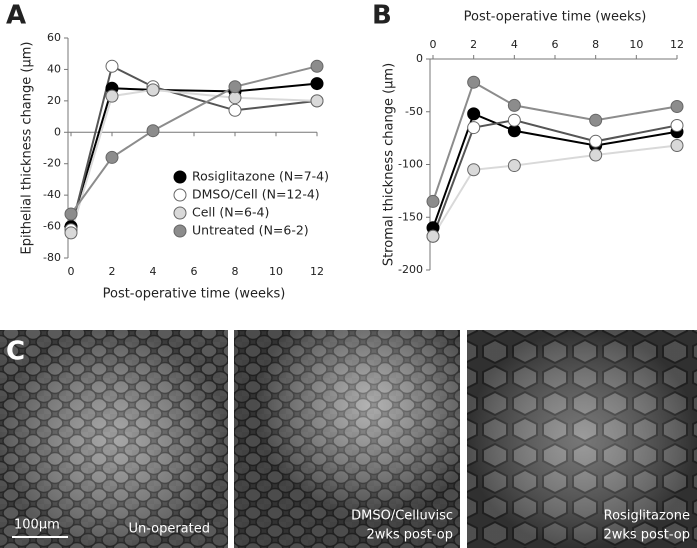 This screenshot has height=548, width=697. What do you see at coordinates (54, 100) in the screenshot?
I see `y-tick-label: 20` at bounding box center [54, 100].